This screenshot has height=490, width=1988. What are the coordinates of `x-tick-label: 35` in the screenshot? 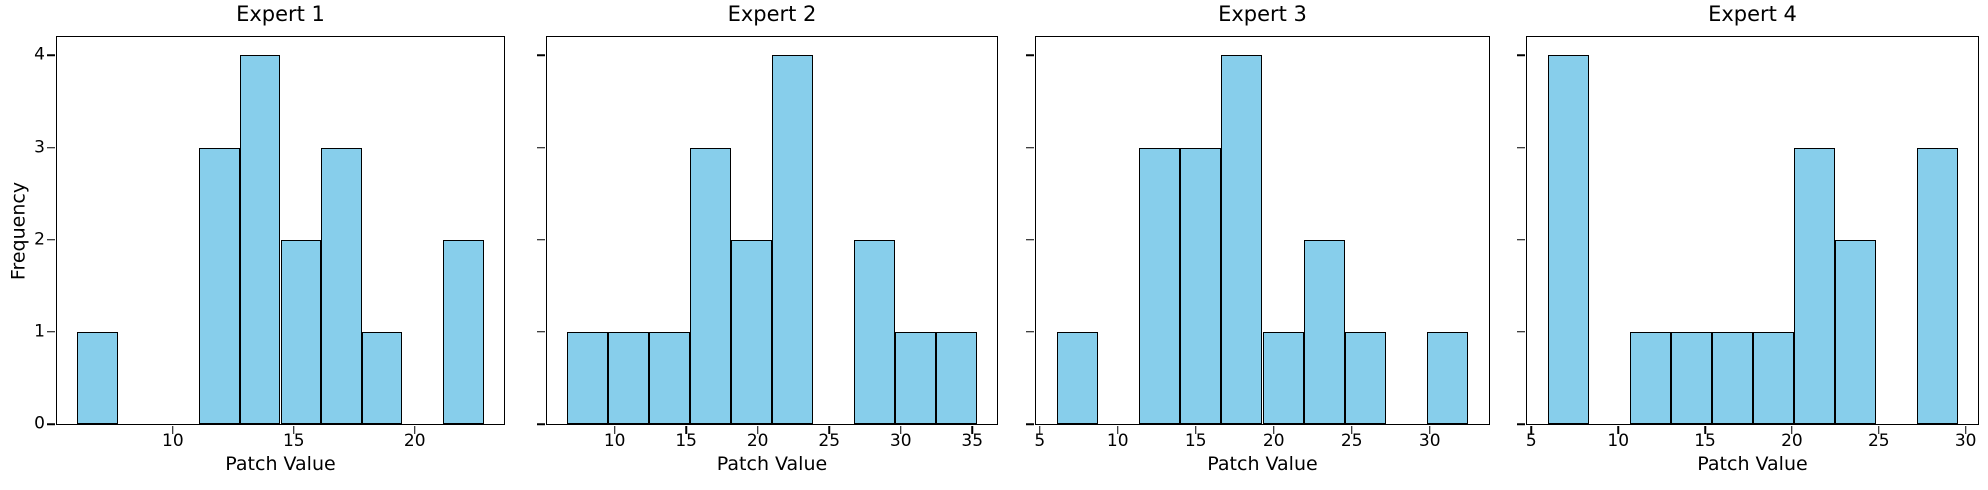 It's located at (972, 441).